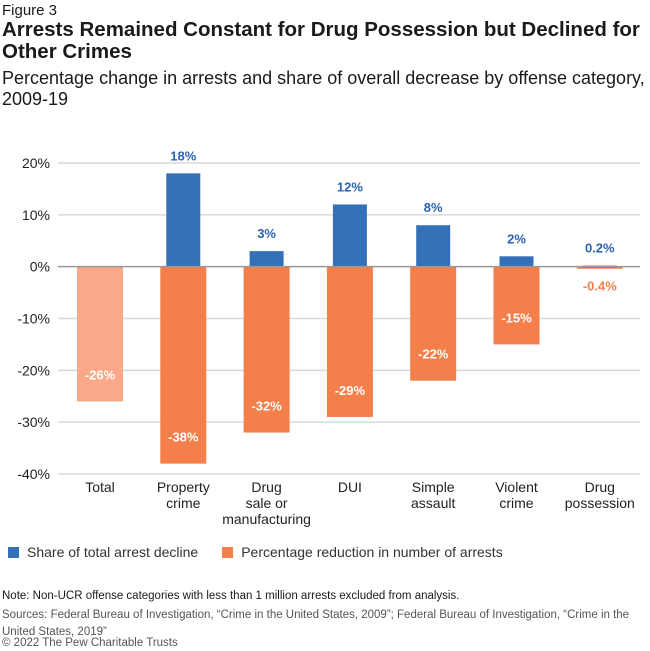 This screenshot has width=650, height=651. I want to click on data-label-reduction: -22%, so click(433, 354).